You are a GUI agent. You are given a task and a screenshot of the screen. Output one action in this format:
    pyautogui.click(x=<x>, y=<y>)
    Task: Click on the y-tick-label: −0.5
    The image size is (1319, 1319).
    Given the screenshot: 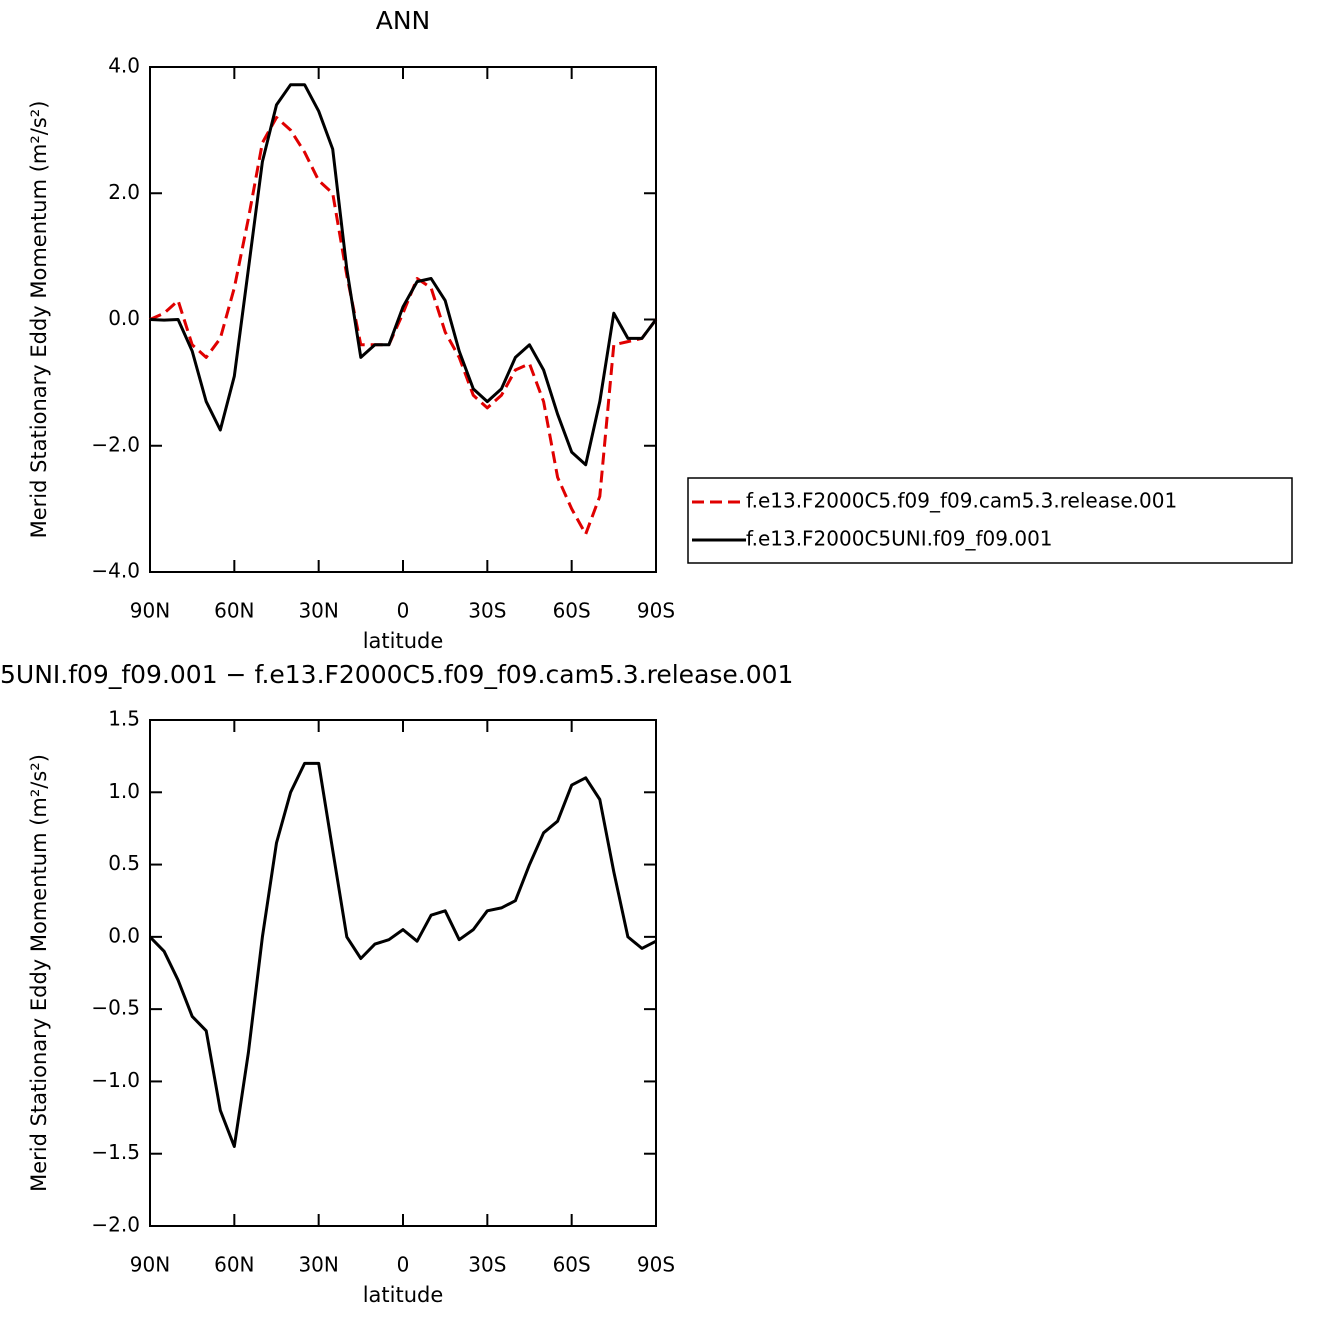 What is the action you would take?
    pyautogui.click(x=115, y=1008)
    